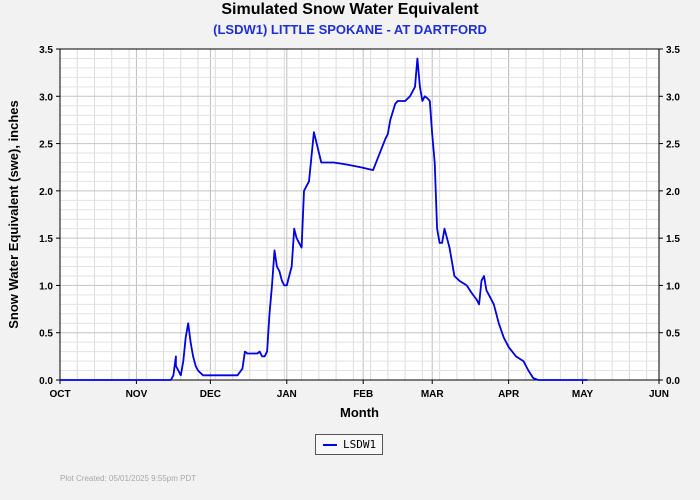  I want to click on x-tick-label: OCT, so click(59, 394).